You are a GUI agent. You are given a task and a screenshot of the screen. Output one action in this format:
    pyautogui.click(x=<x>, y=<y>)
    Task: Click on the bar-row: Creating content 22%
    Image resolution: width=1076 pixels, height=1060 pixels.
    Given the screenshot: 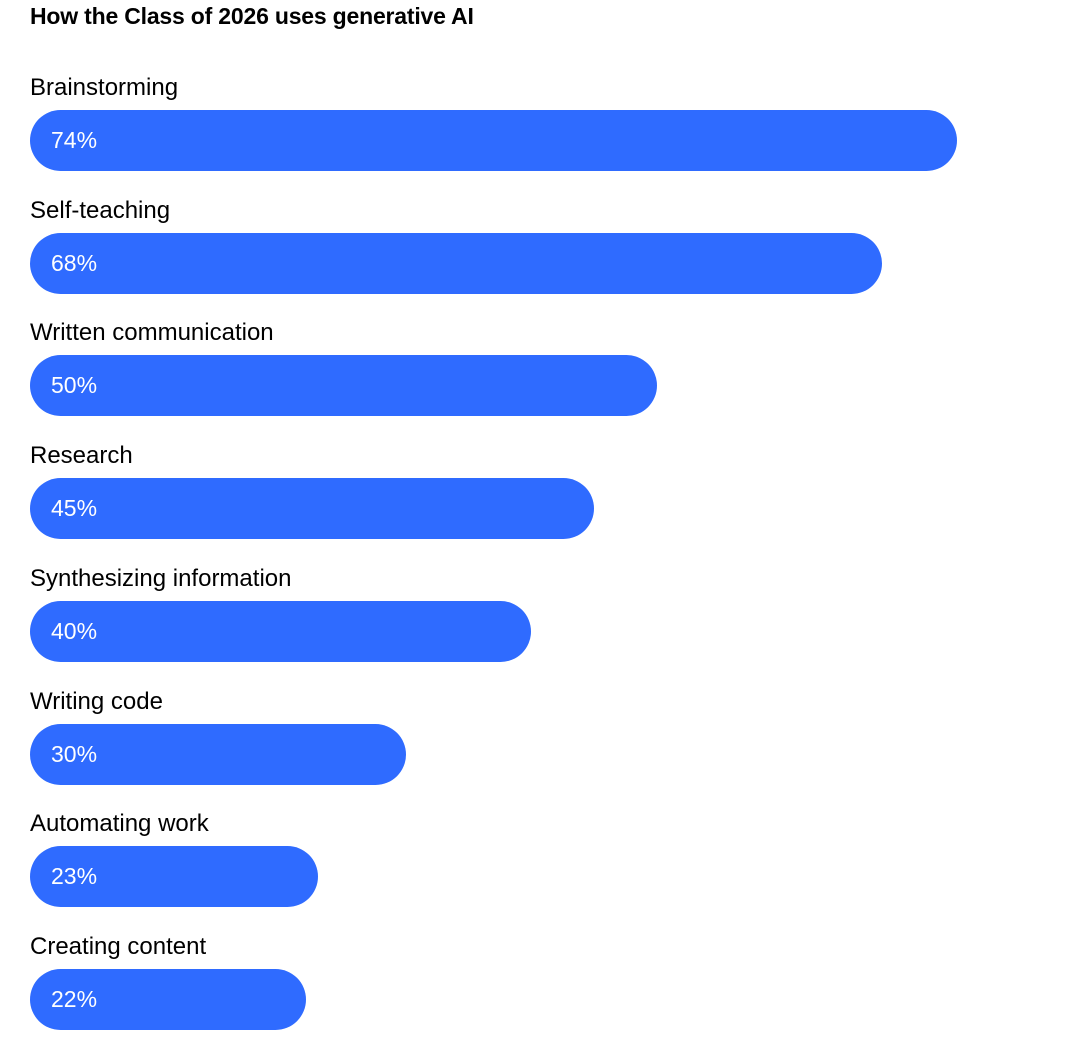 What is the action you would take?
    pyautogui.click(x=540, y=989)
    